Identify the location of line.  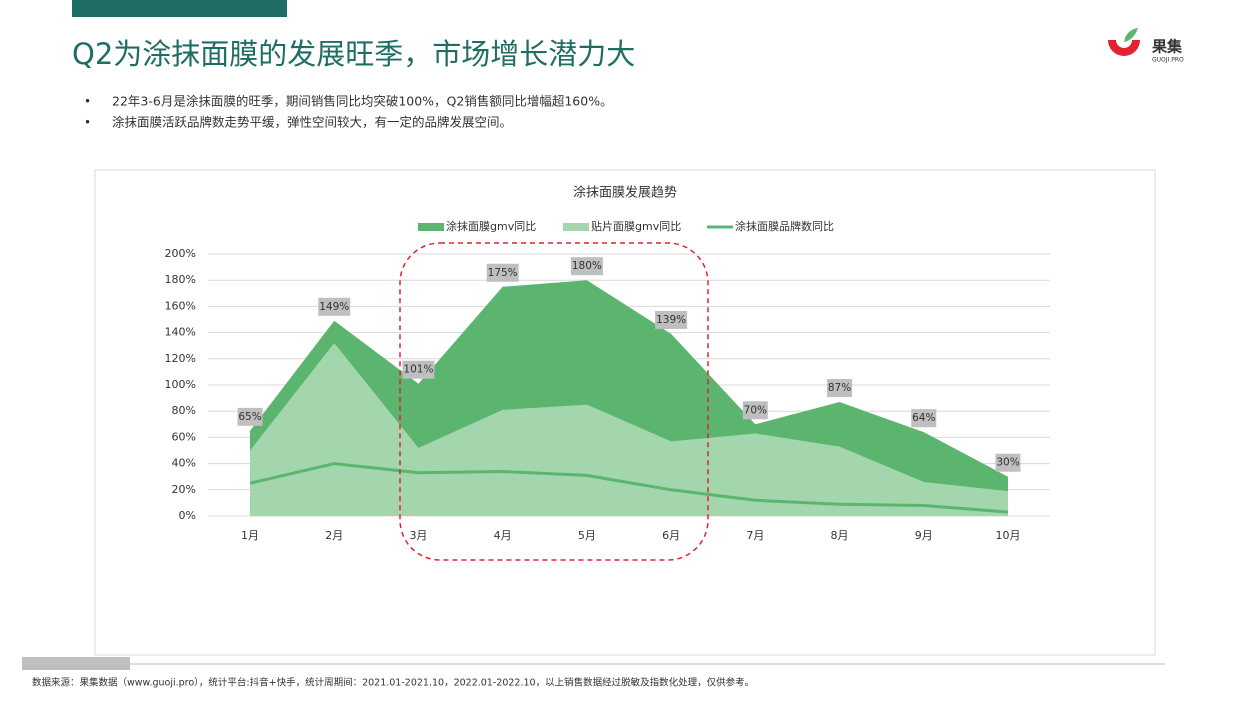
(629, 488).